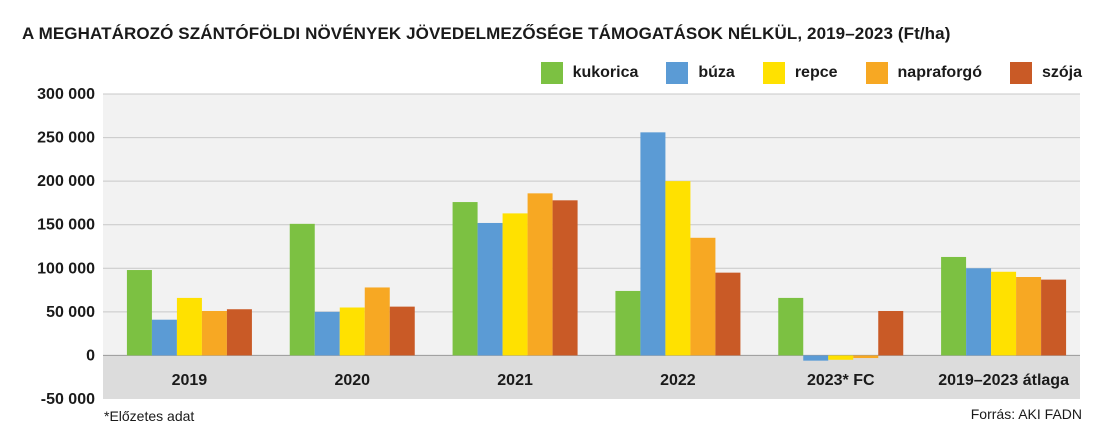 The image size is (1100, 434). I want to click on legend: kukorica búza repce napraforgó szója, so click(797, 73).